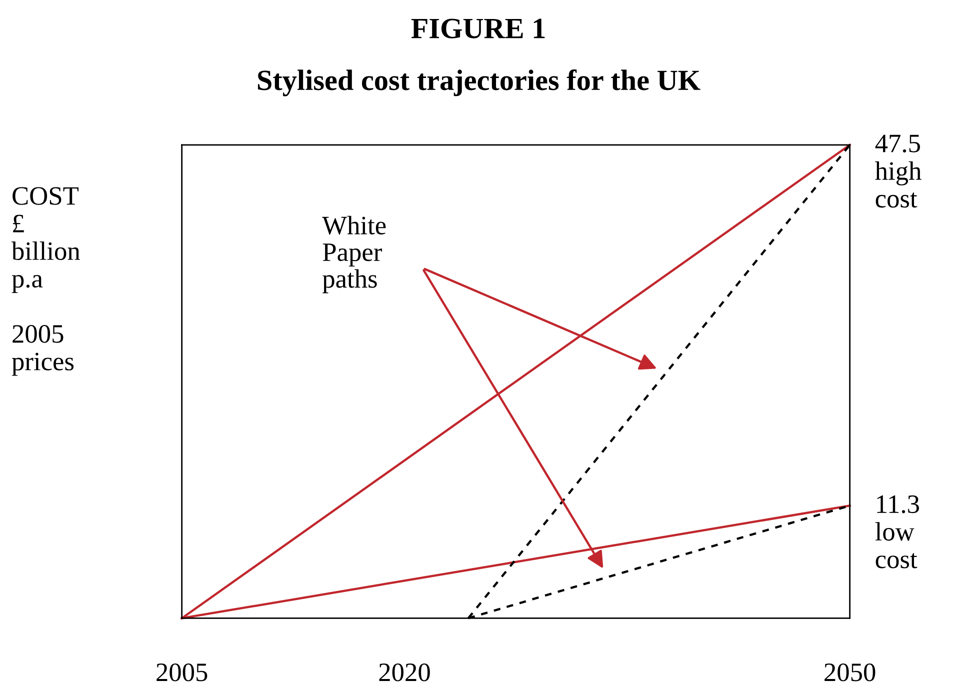  I want to click on data-label: 11.3, so click(898, 504).